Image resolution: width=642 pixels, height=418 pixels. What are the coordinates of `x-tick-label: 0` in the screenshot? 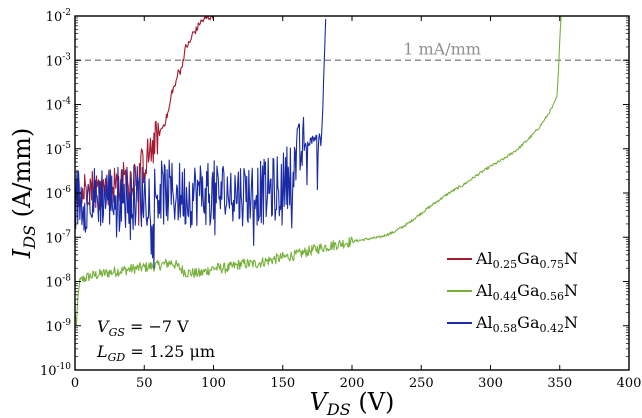 It's located at (75, 383).